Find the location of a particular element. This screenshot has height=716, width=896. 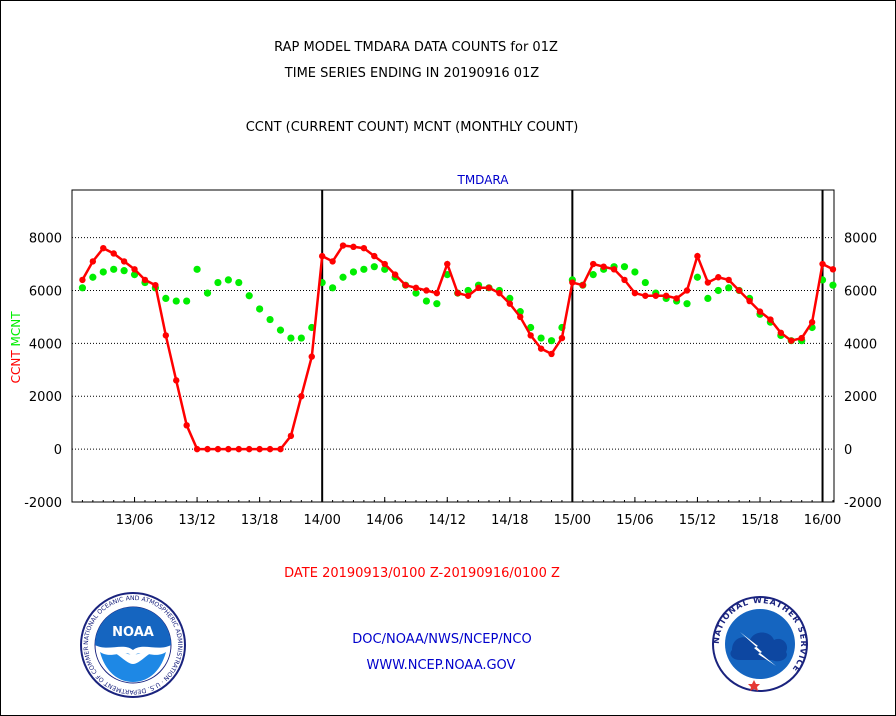

y-axis-label: CCNT MCNT is located at coordinates (16, 347).